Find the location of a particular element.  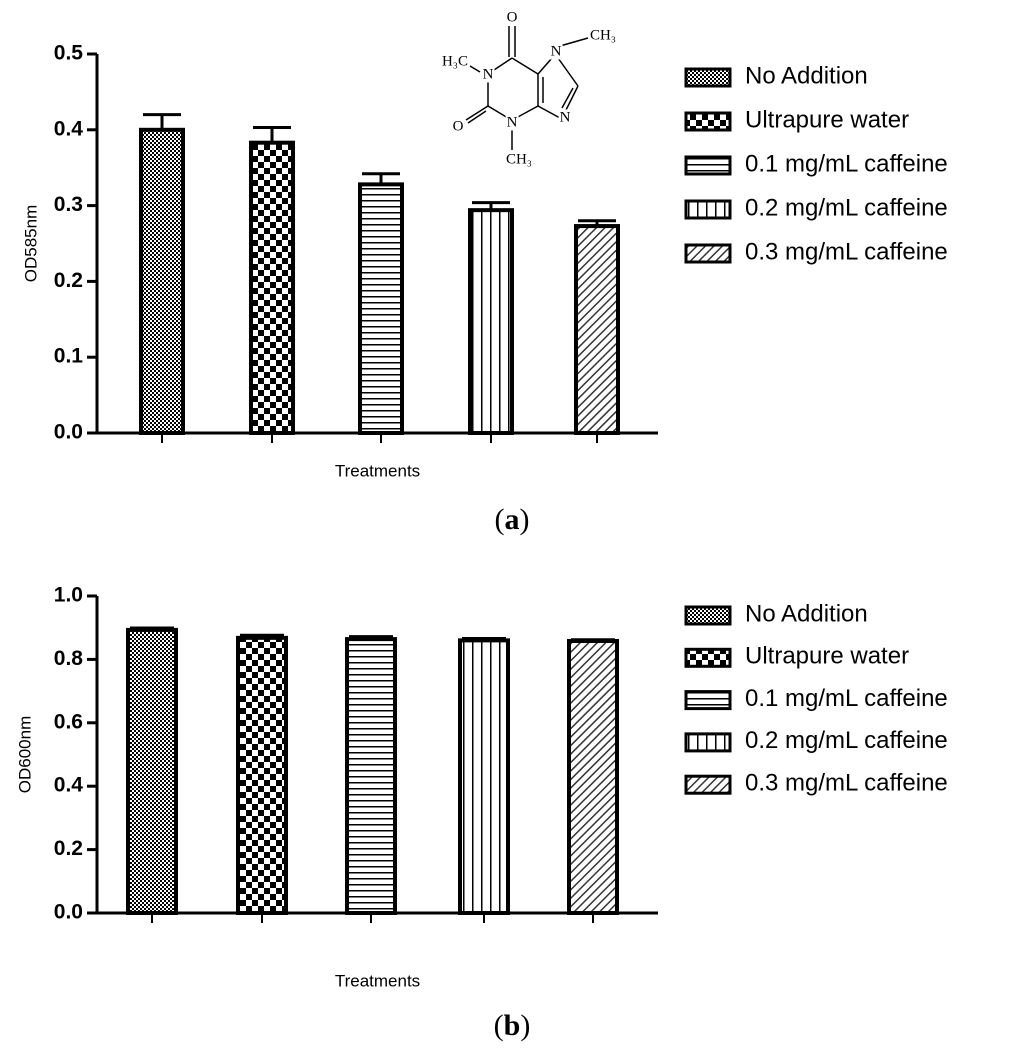

y-tick-label: 1.0 is located at coordinates (68, 595).